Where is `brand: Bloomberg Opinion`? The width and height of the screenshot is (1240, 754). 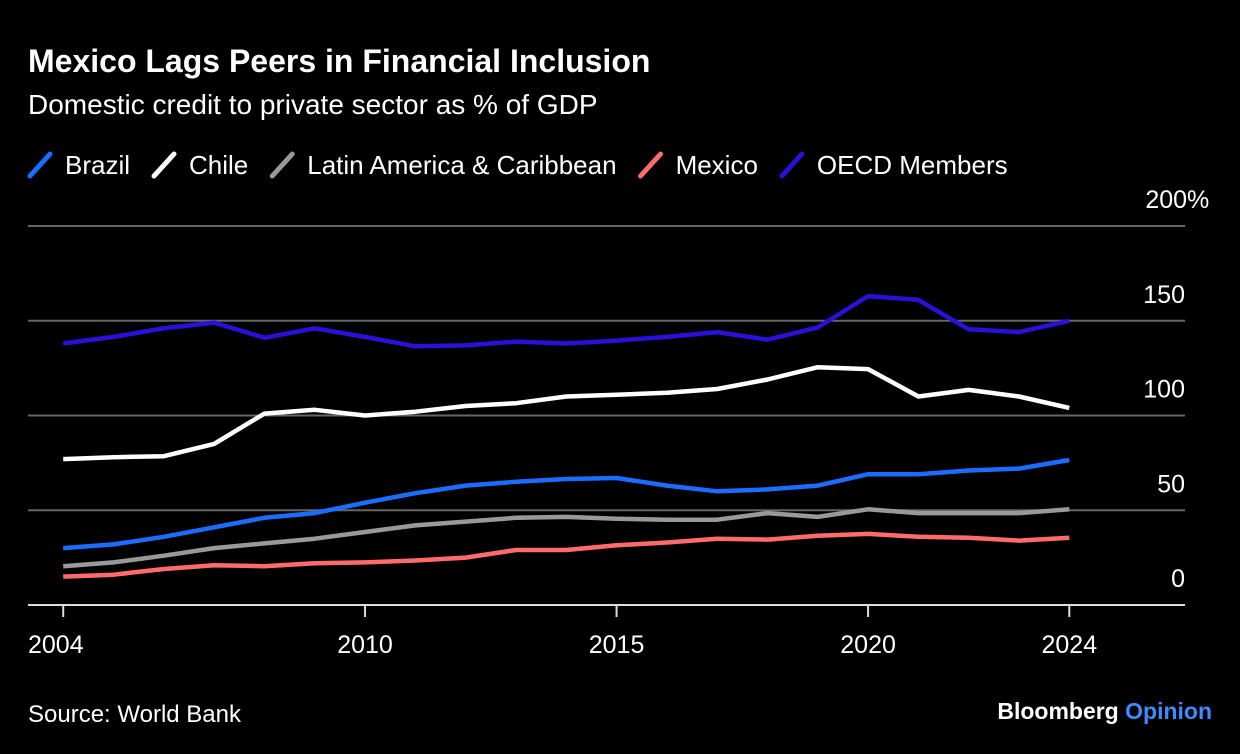
brand: Bloomberg Opinion is located at coordinates (1104, 711).